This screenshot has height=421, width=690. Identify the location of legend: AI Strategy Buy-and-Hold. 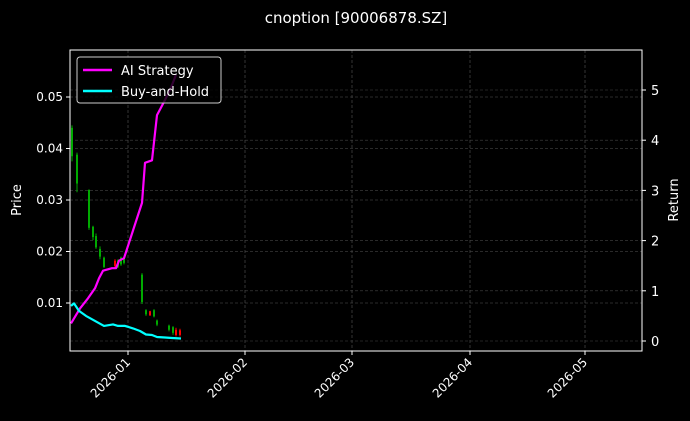
(149, 80).